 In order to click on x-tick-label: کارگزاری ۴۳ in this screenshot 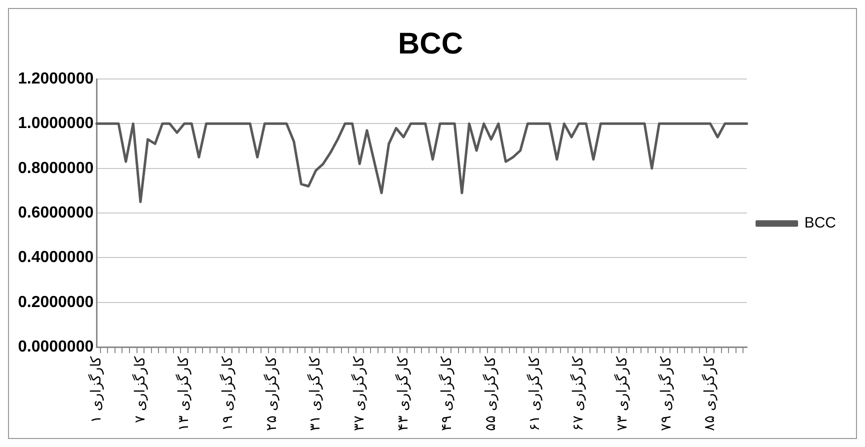, I will do `click(403, 393)`.